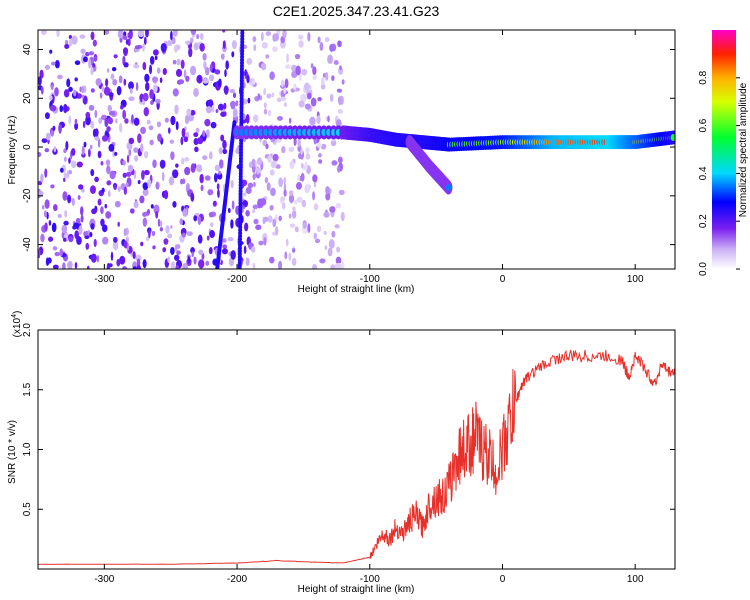 The width and height of the screenshot is (750, 600). What do you see at coordinates (27, 98) in the screenshot?
I see `spectrogram-y-tick-label: 20` at bounding box center [27, 98].